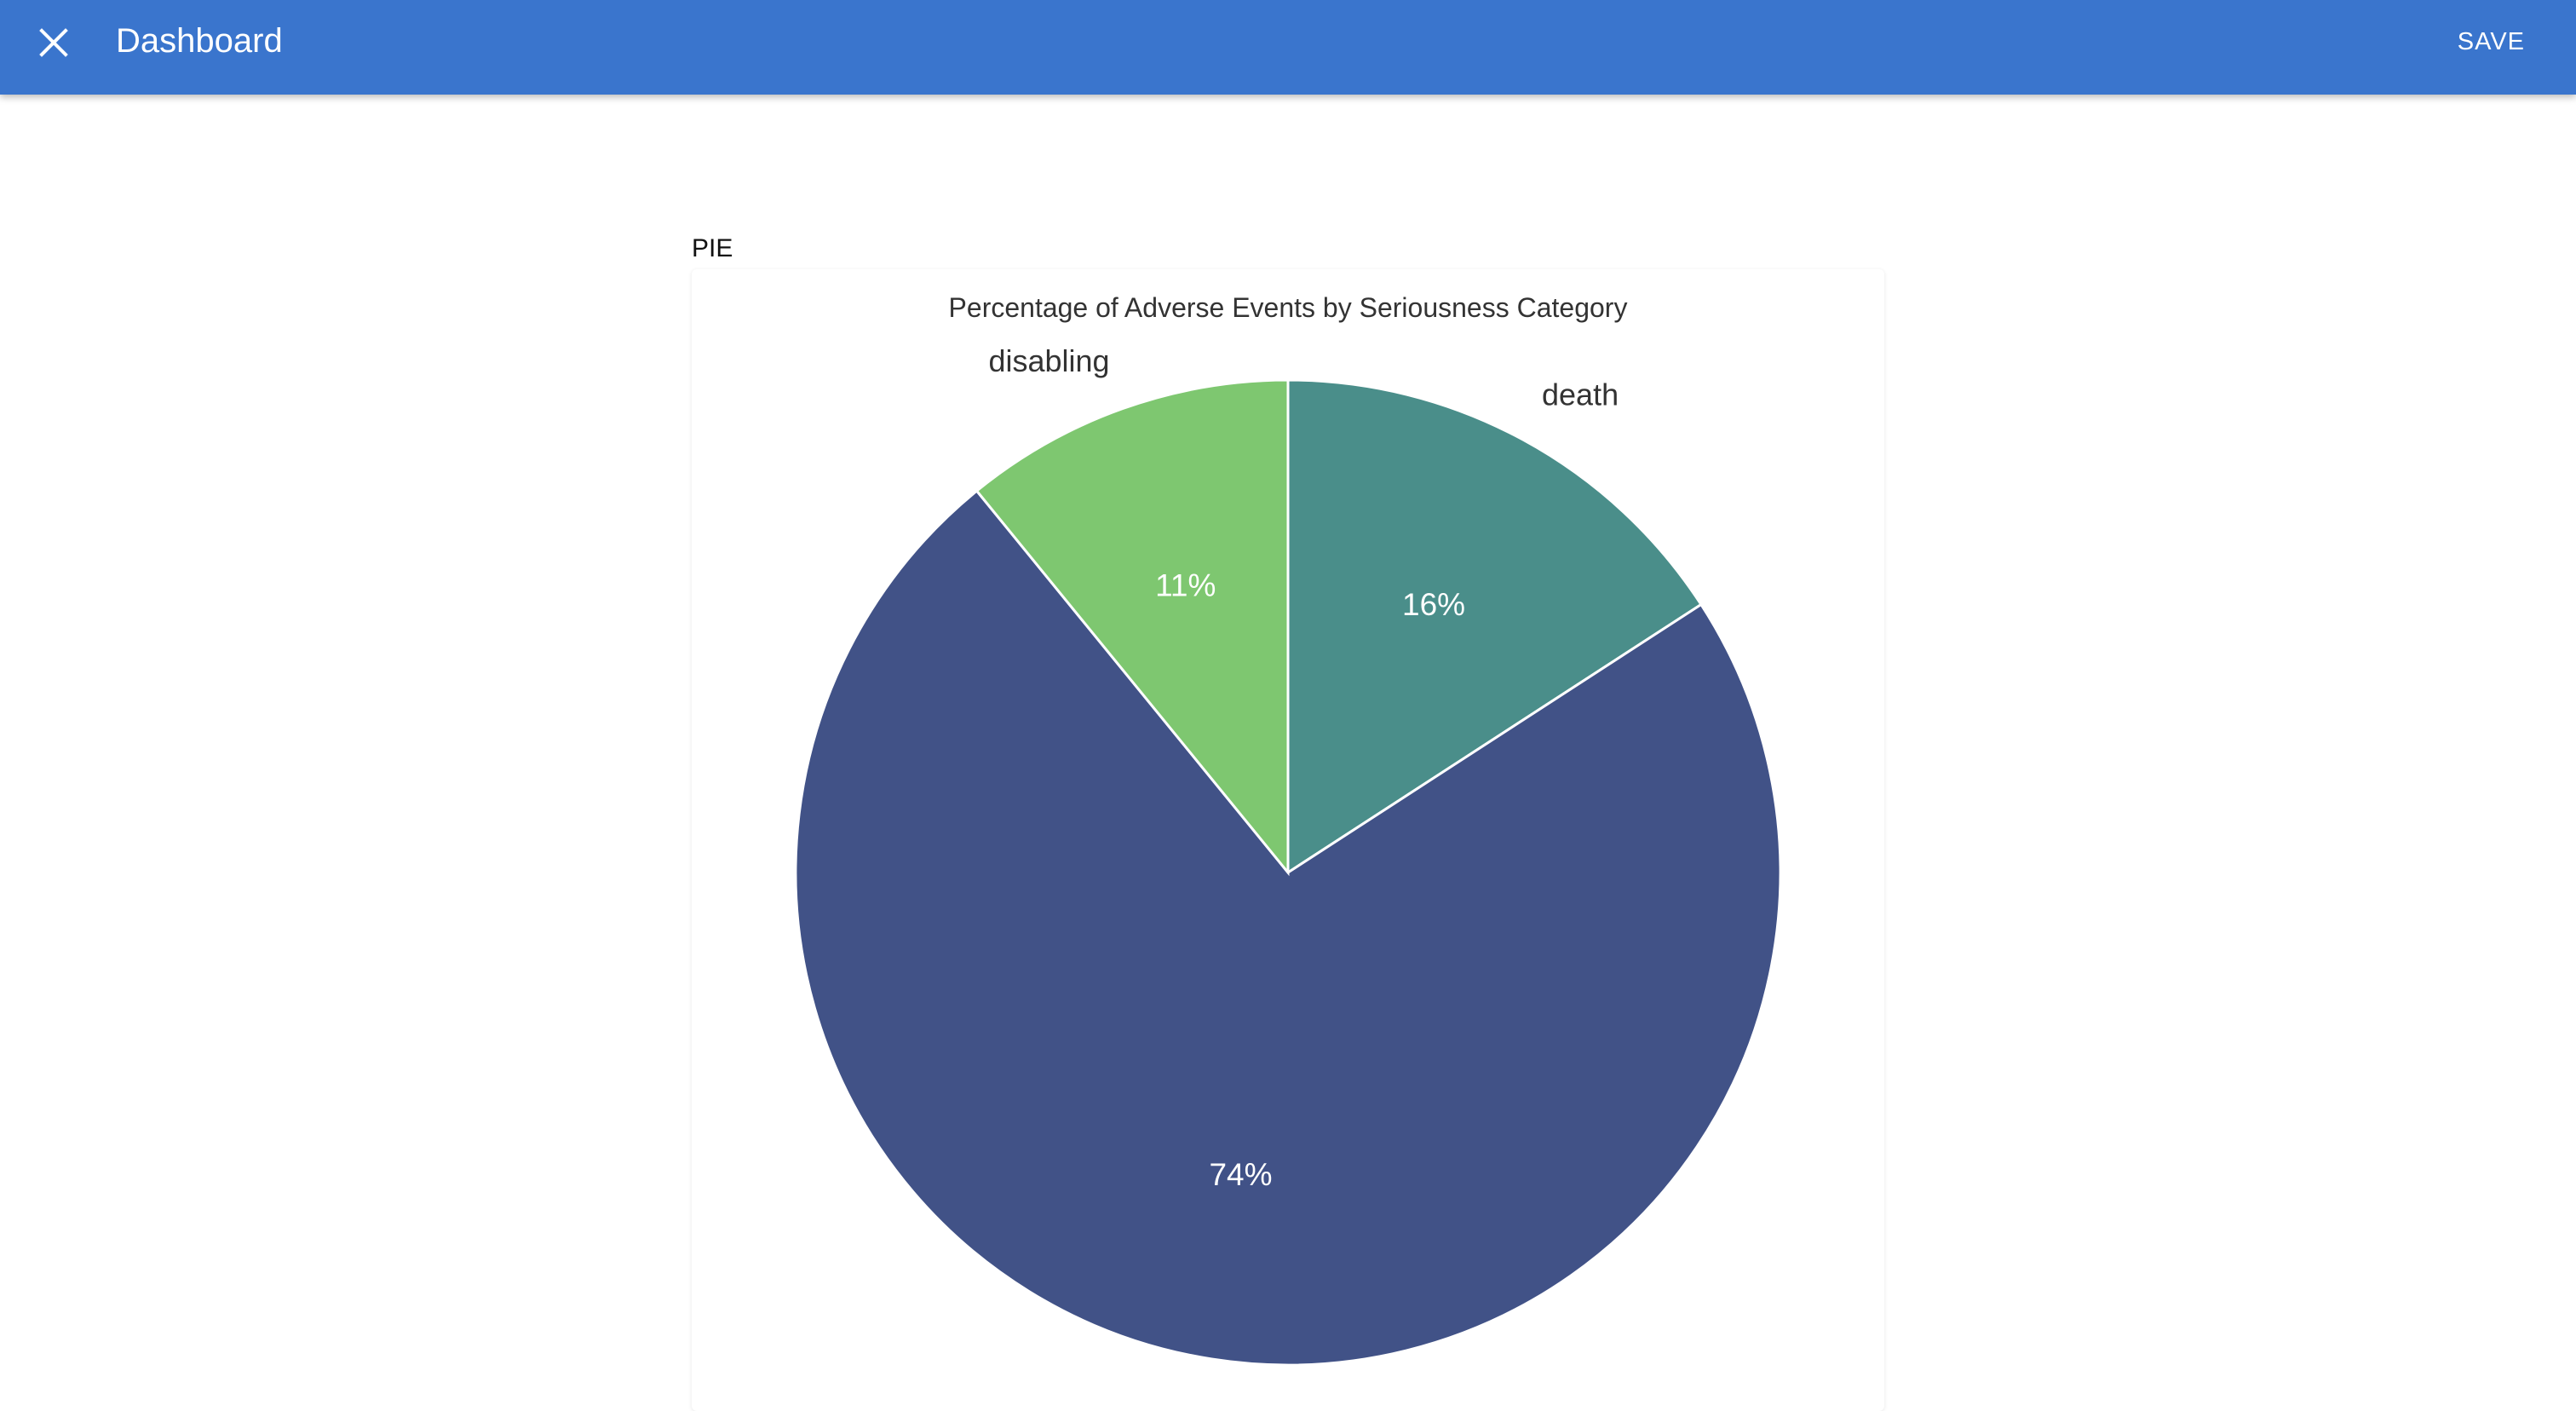 The height and width of the screenshot is (1411, 2576). Describe the element at coordinates (1433, 604) in the screenshot. I see `pie-value-label: 16%` at that location.